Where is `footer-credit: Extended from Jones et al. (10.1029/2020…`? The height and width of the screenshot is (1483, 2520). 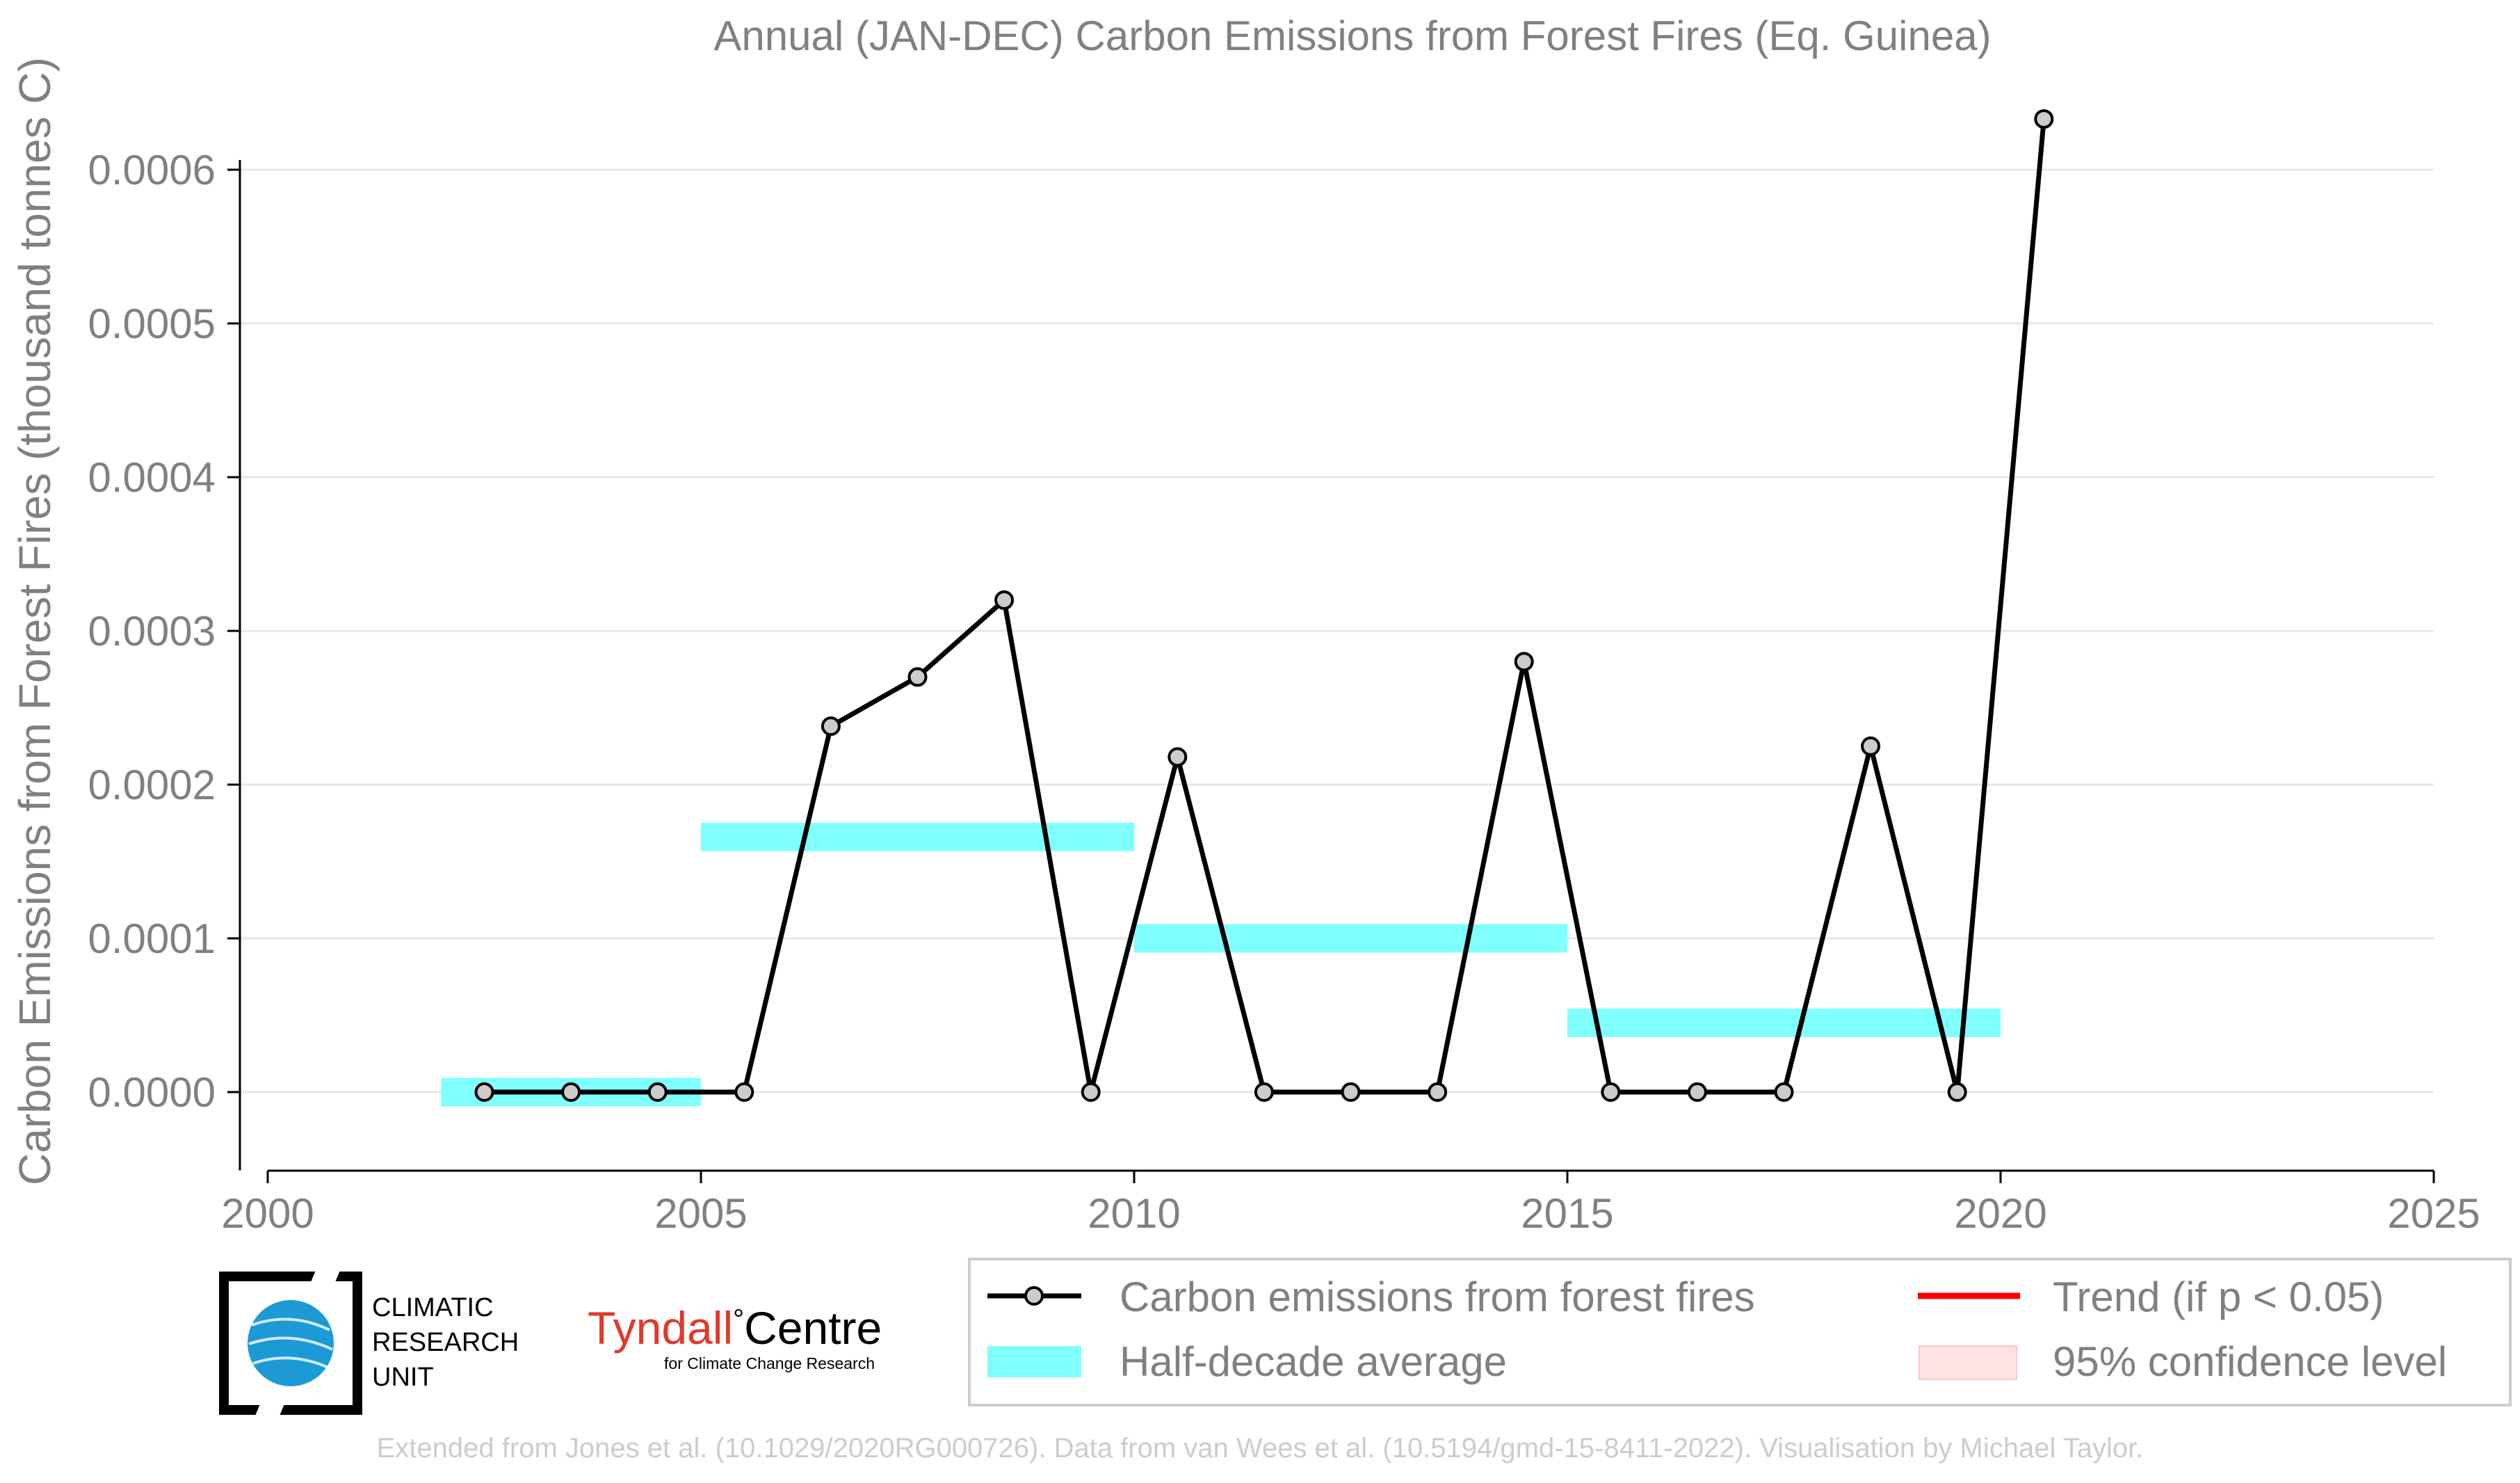
footer-credit: Extended from Jones et al. (10.1029/2020… is located at coordinates (1260, 1448).